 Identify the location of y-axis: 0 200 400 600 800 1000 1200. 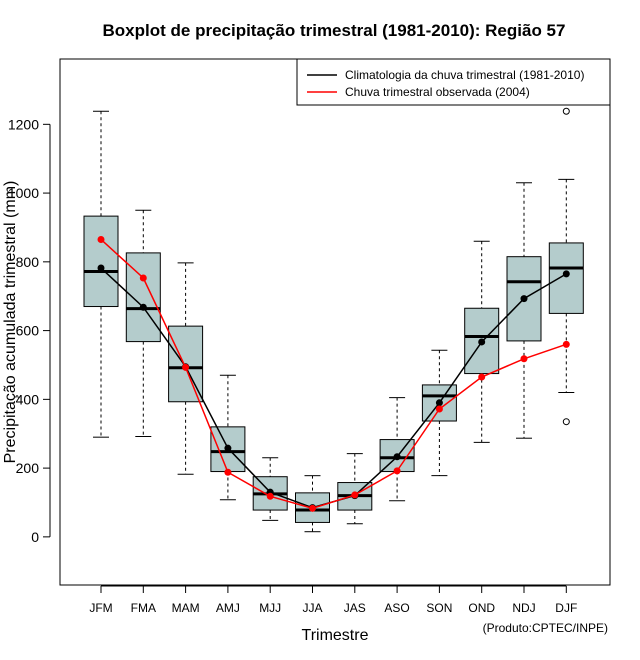
(29, 330).